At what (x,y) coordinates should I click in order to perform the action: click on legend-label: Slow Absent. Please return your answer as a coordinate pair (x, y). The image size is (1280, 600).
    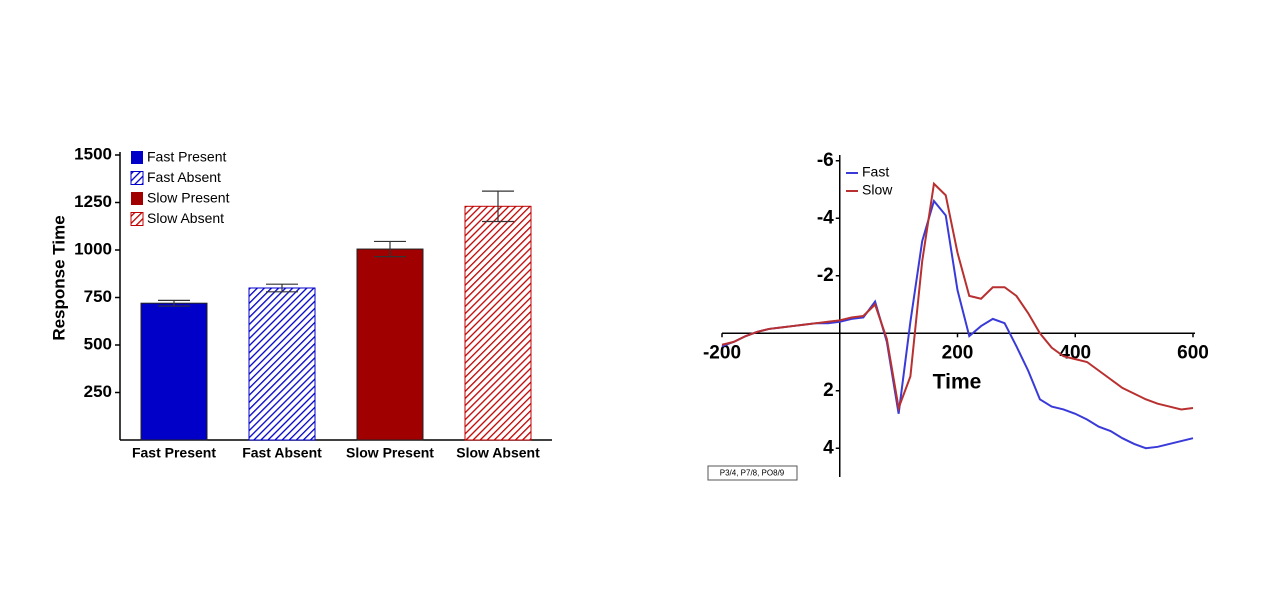
    Looking at the image, I should click on (185, 218).